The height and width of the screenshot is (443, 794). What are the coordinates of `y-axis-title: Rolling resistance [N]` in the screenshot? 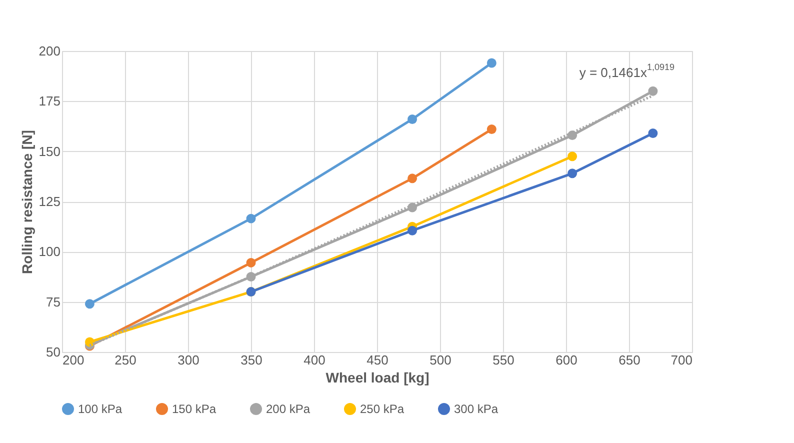 It's located at (26, 202).